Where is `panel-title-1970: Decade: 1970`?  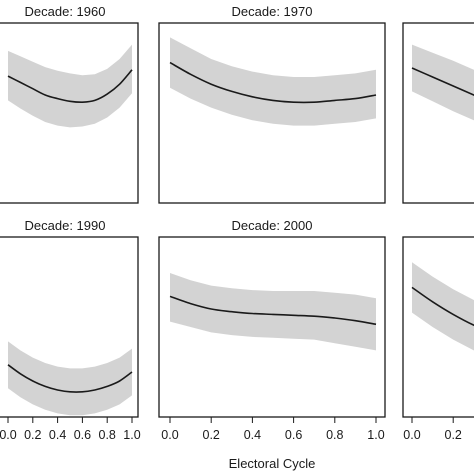
panel-title-1970: Decade: 1970 is located at coordinates (272, 11).